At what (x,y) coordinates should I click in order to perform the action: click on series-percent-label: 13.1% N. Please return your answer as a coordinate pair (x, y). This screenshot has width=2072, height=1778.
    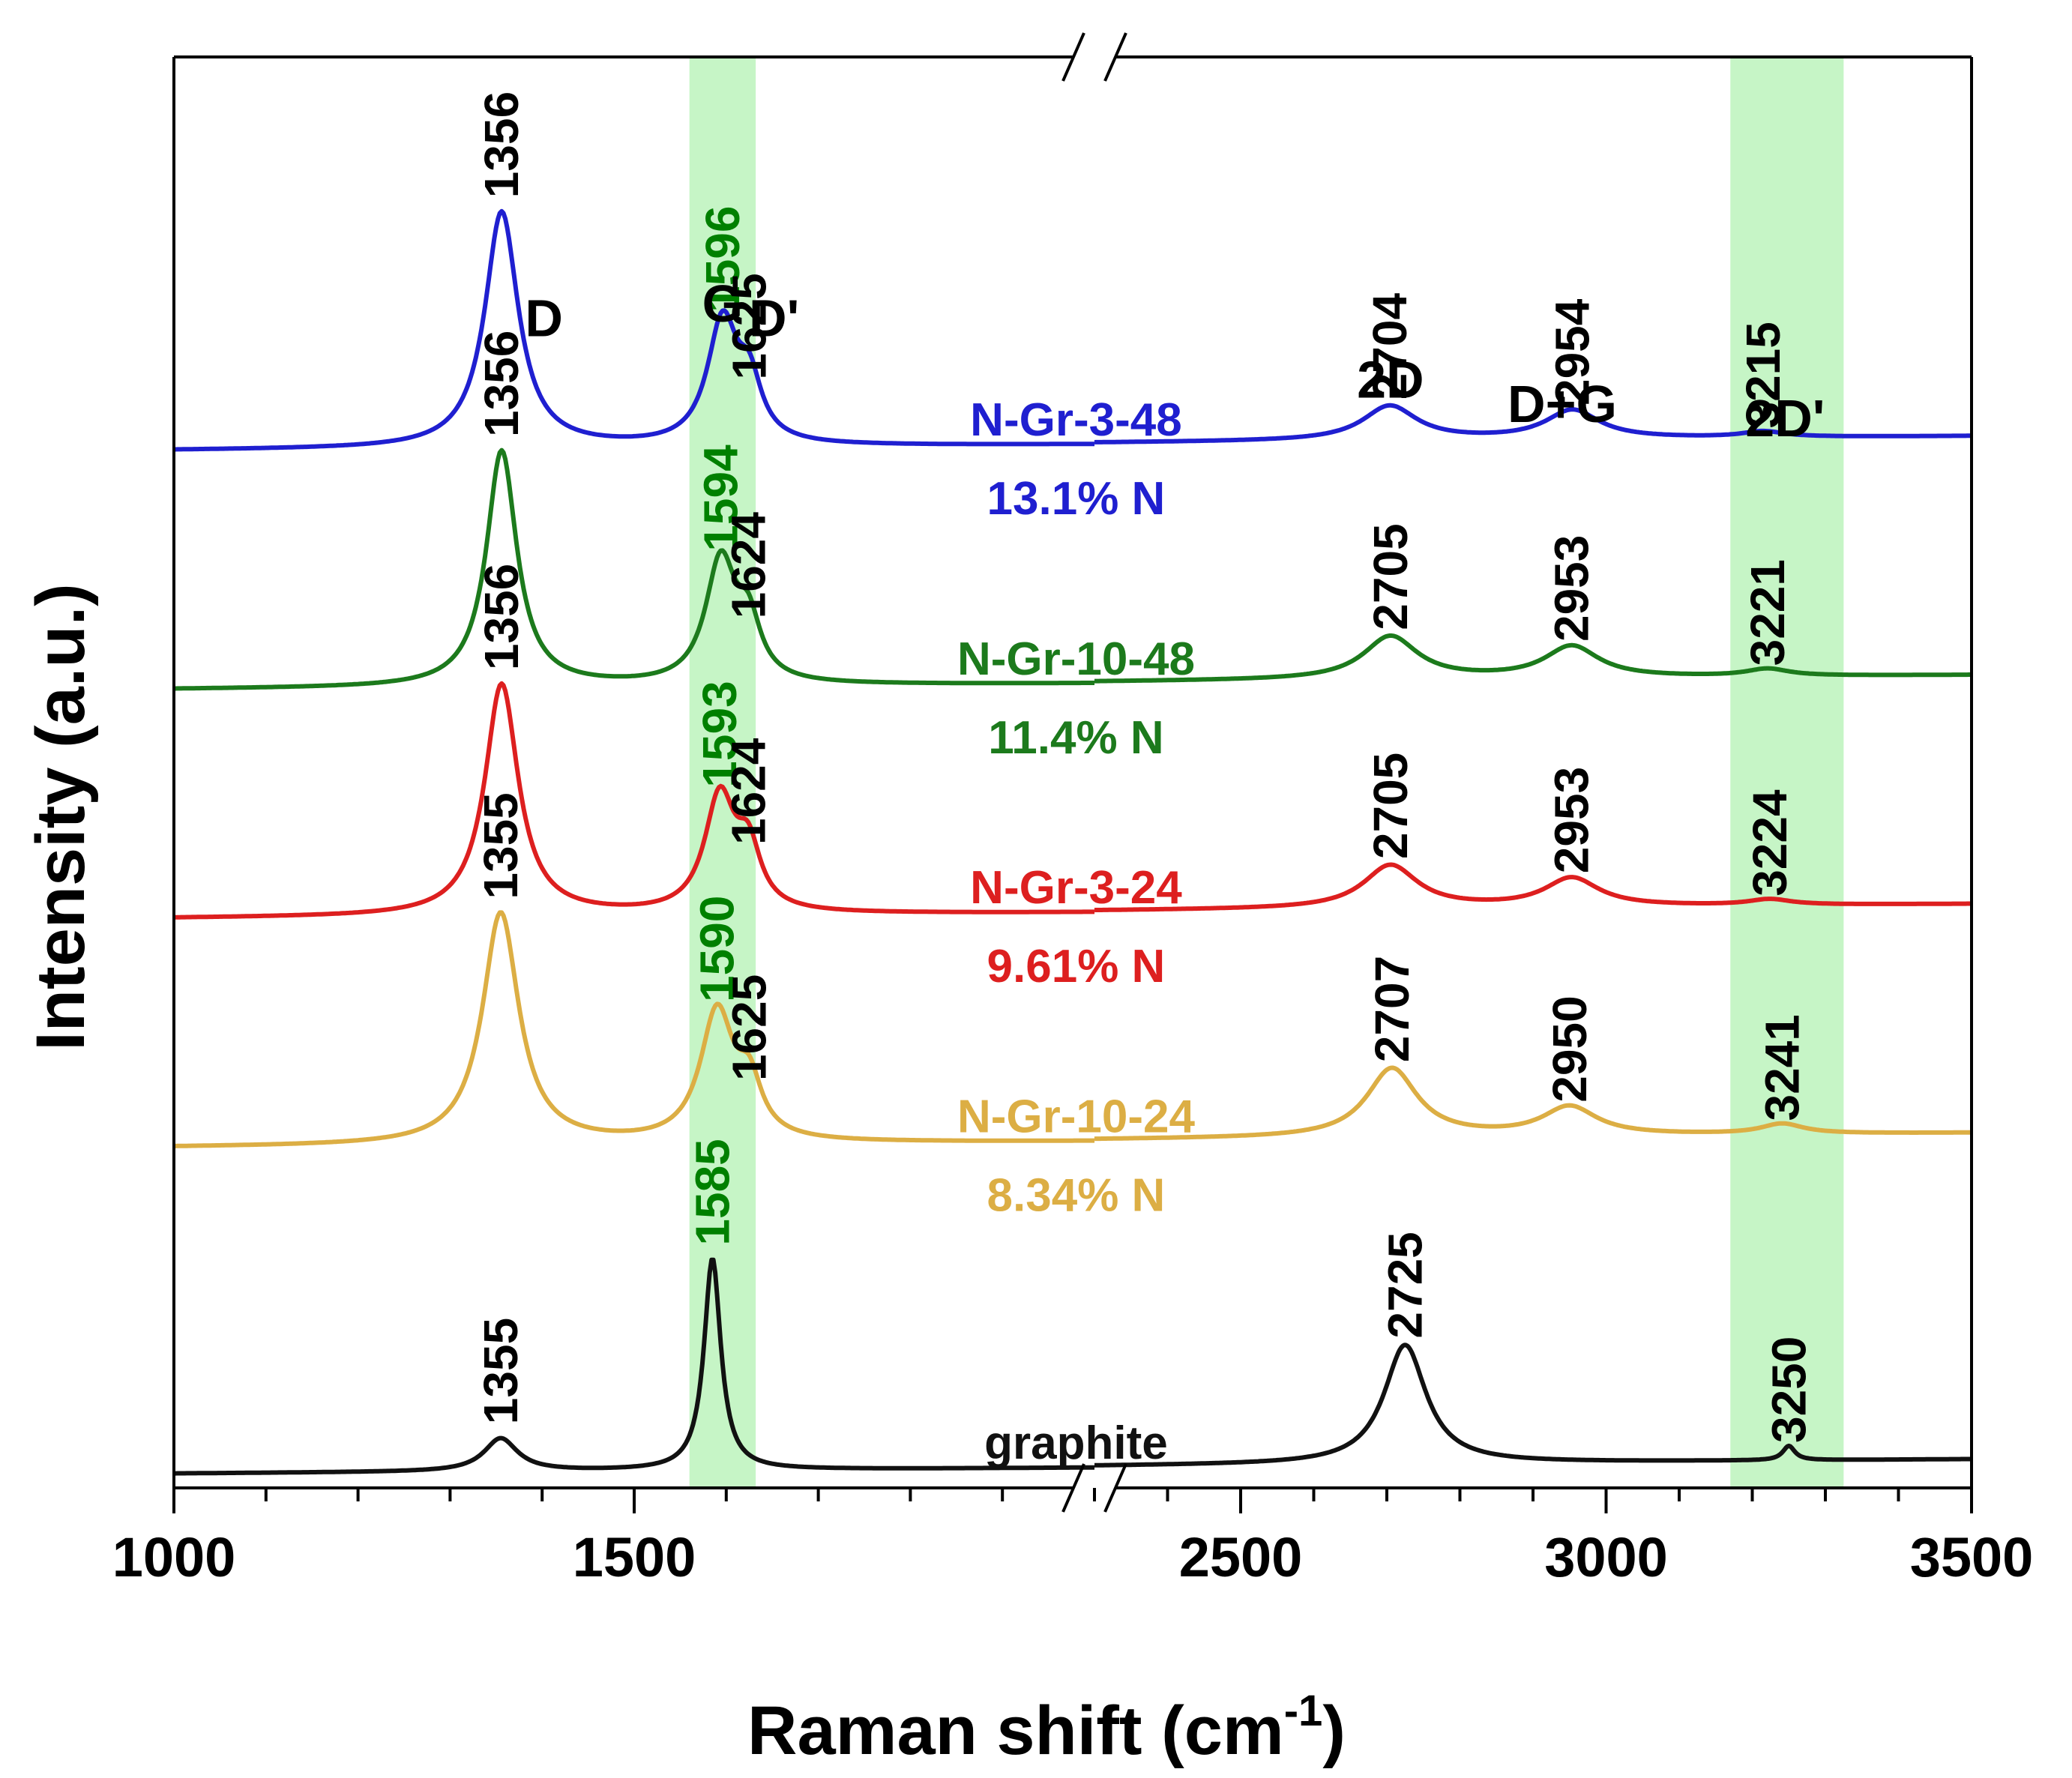
    Looking at the image, I should click on (1076, 499).